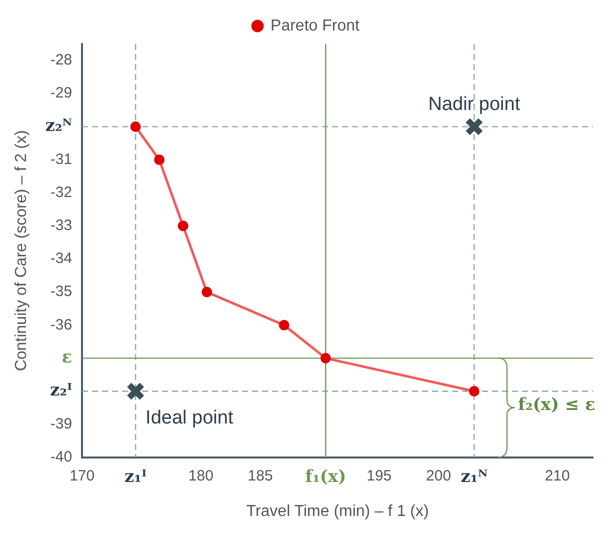  What do you see at coordinates (61, 192) in the screenshot?
I see `y-tick-label: -32` at bounding box center [61, 192].